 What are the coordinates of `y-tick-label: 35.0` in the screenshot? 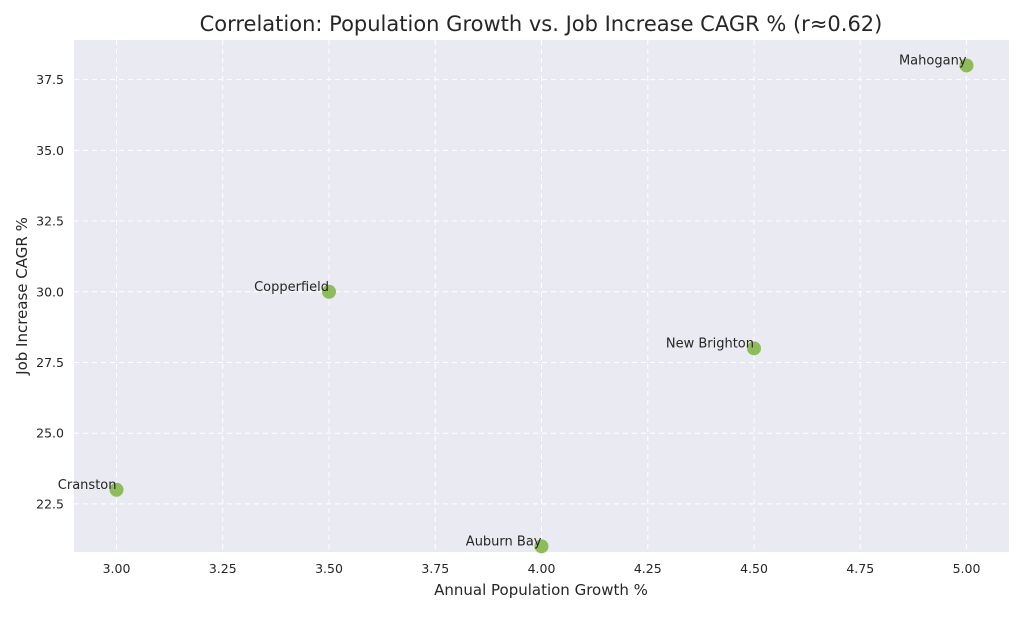 It's located at (50, 150).